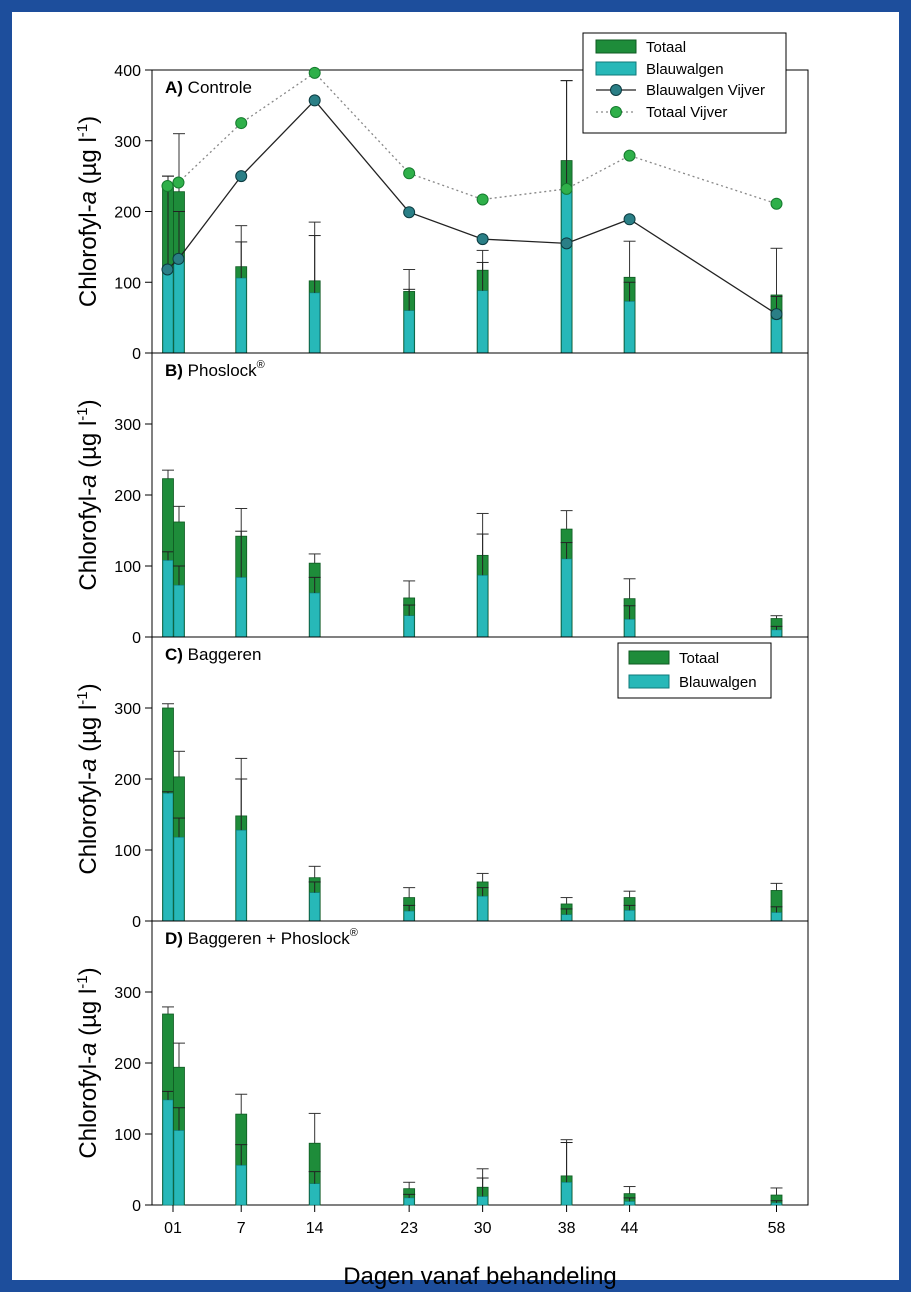  Describe the element at coordinates (616, 68) in the screenshot. I see `legend-blauwalgen-swatch` at that location.